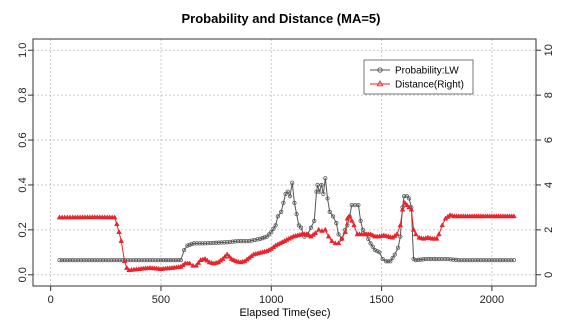 The image size is (561, 320). What do you see at coordinates (23, 274) in the screenshot?
I see `y-tick-label: 0.0` at bounding box center [23, 274].